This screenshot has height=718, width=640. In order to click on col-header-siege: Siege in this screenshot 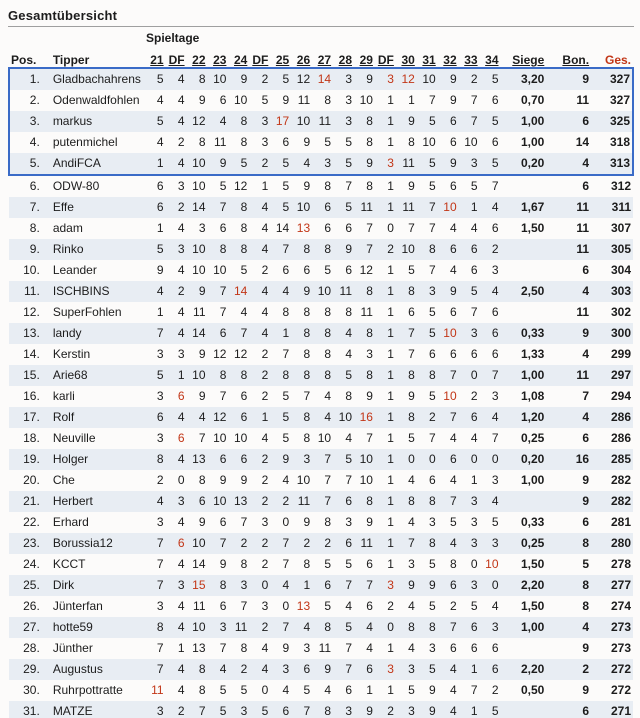, I will do `click(528, 60)`.